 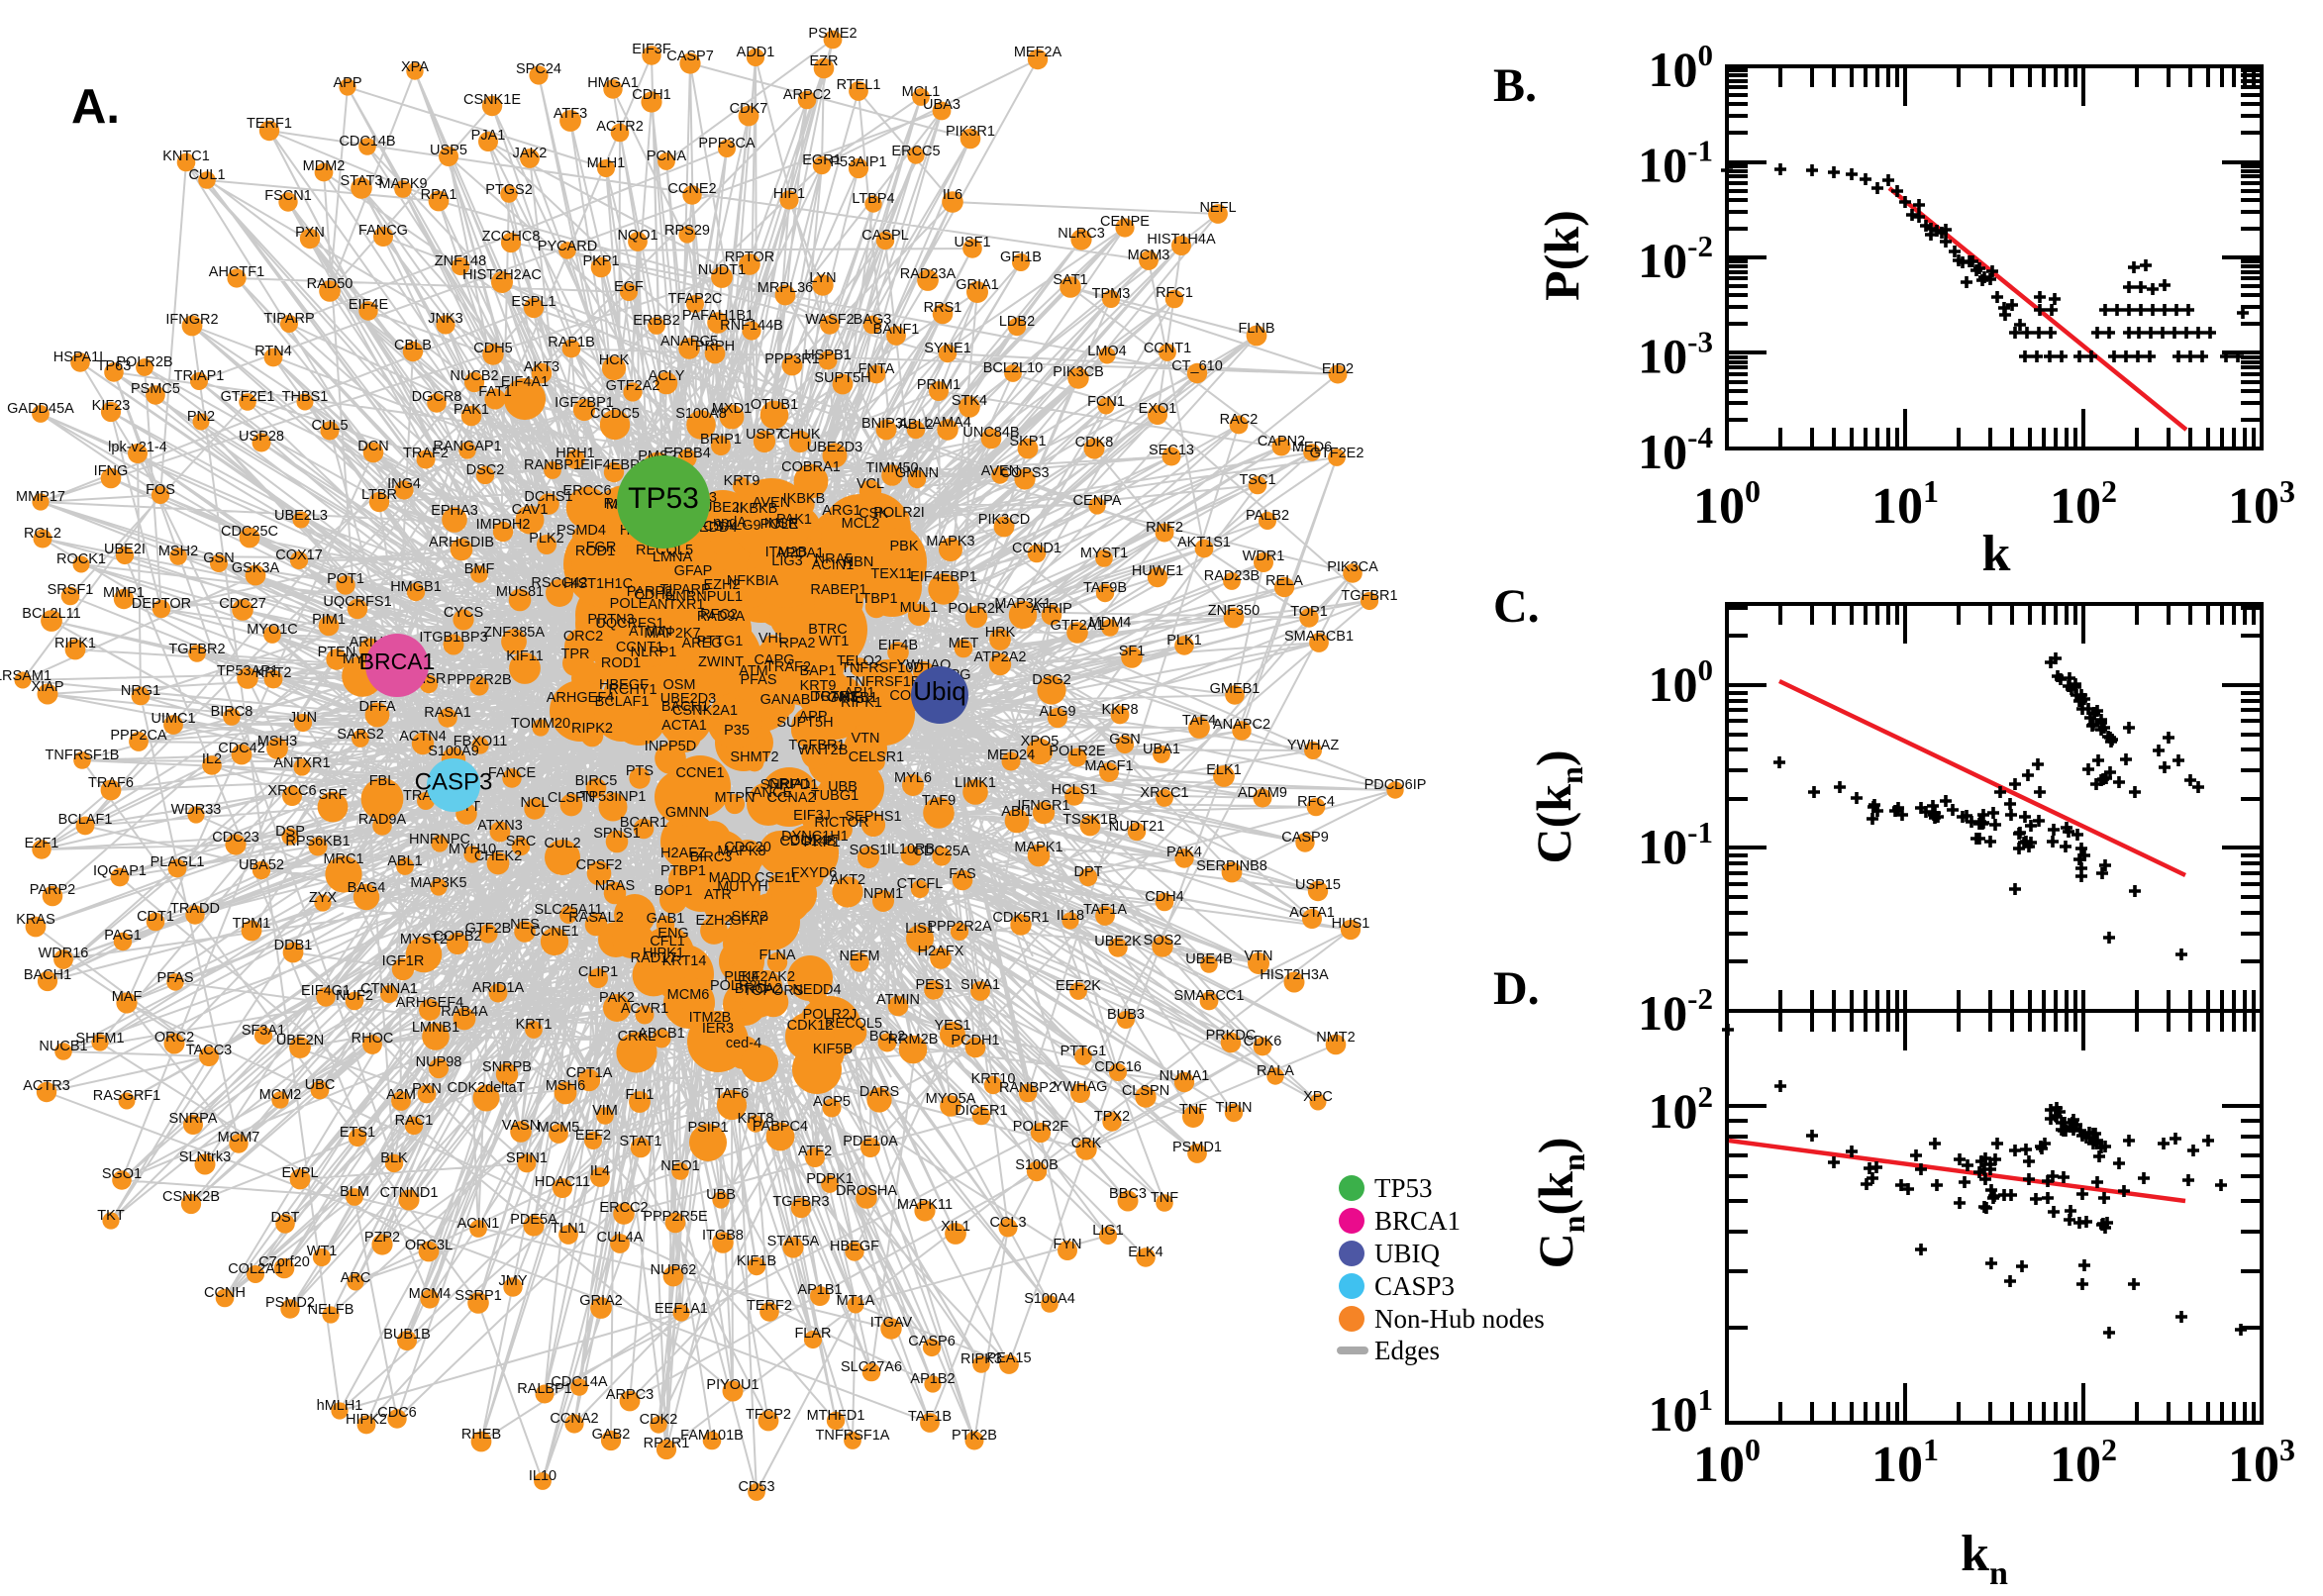 I want to click on svg-text: TIPIN, so click(x=1234, y=1108).